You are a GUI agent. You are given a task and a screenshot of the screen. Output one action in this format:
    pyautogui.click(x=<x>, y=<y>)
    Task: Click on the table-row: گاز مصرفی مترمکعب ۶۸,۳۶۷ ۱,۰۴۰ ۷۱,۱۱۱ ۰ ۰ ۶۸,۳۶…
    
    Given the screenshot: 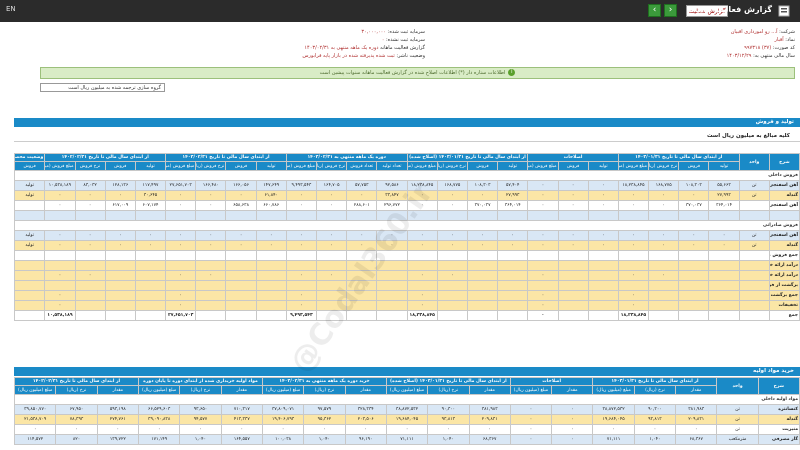 What is the action you would take?
    pyautogui.click(x=406, y=439)
    